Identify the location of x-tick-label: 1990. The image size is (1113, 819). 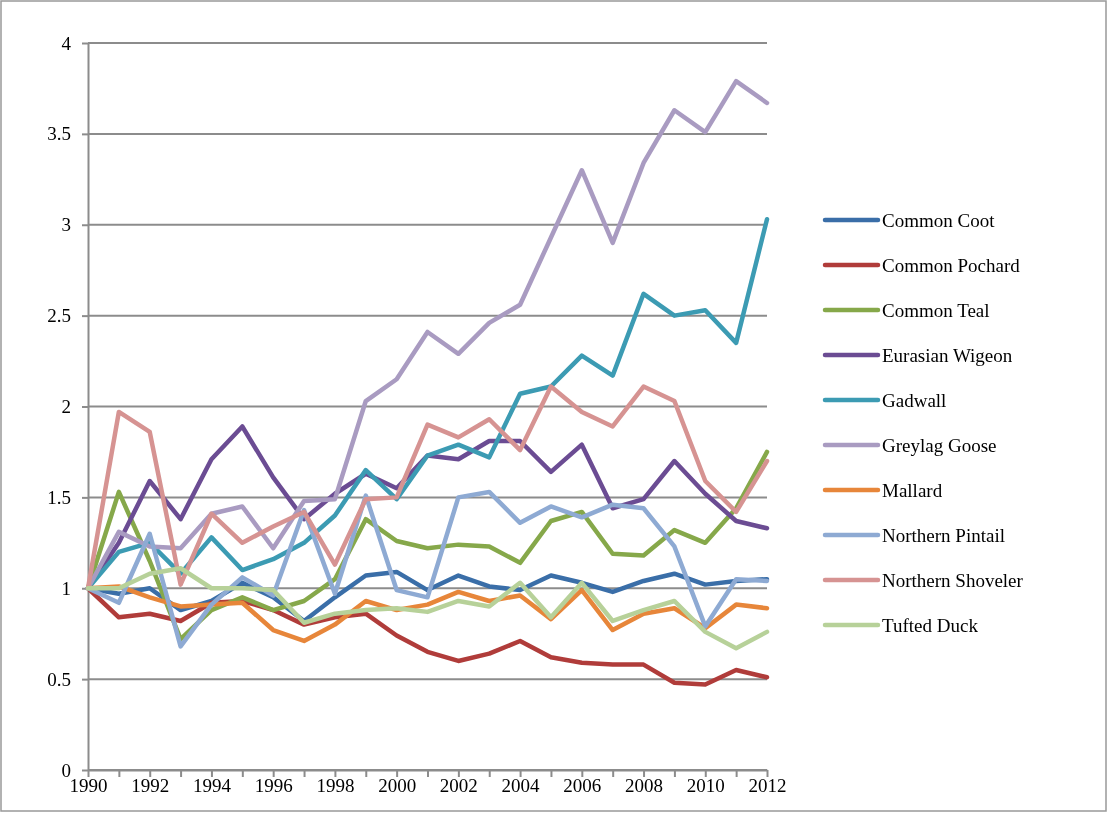
(88, 785).